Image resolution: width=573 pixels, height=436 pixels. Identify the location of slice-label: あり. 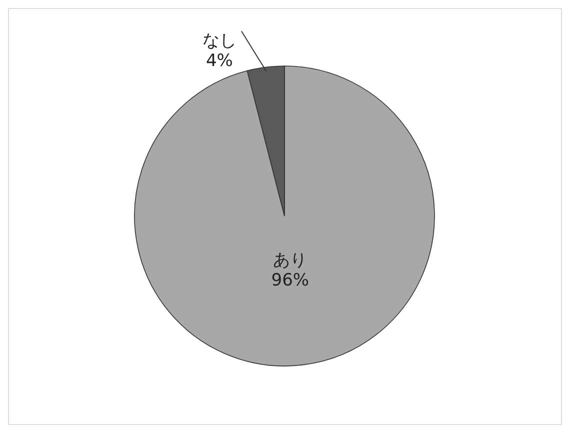
(290, 260).